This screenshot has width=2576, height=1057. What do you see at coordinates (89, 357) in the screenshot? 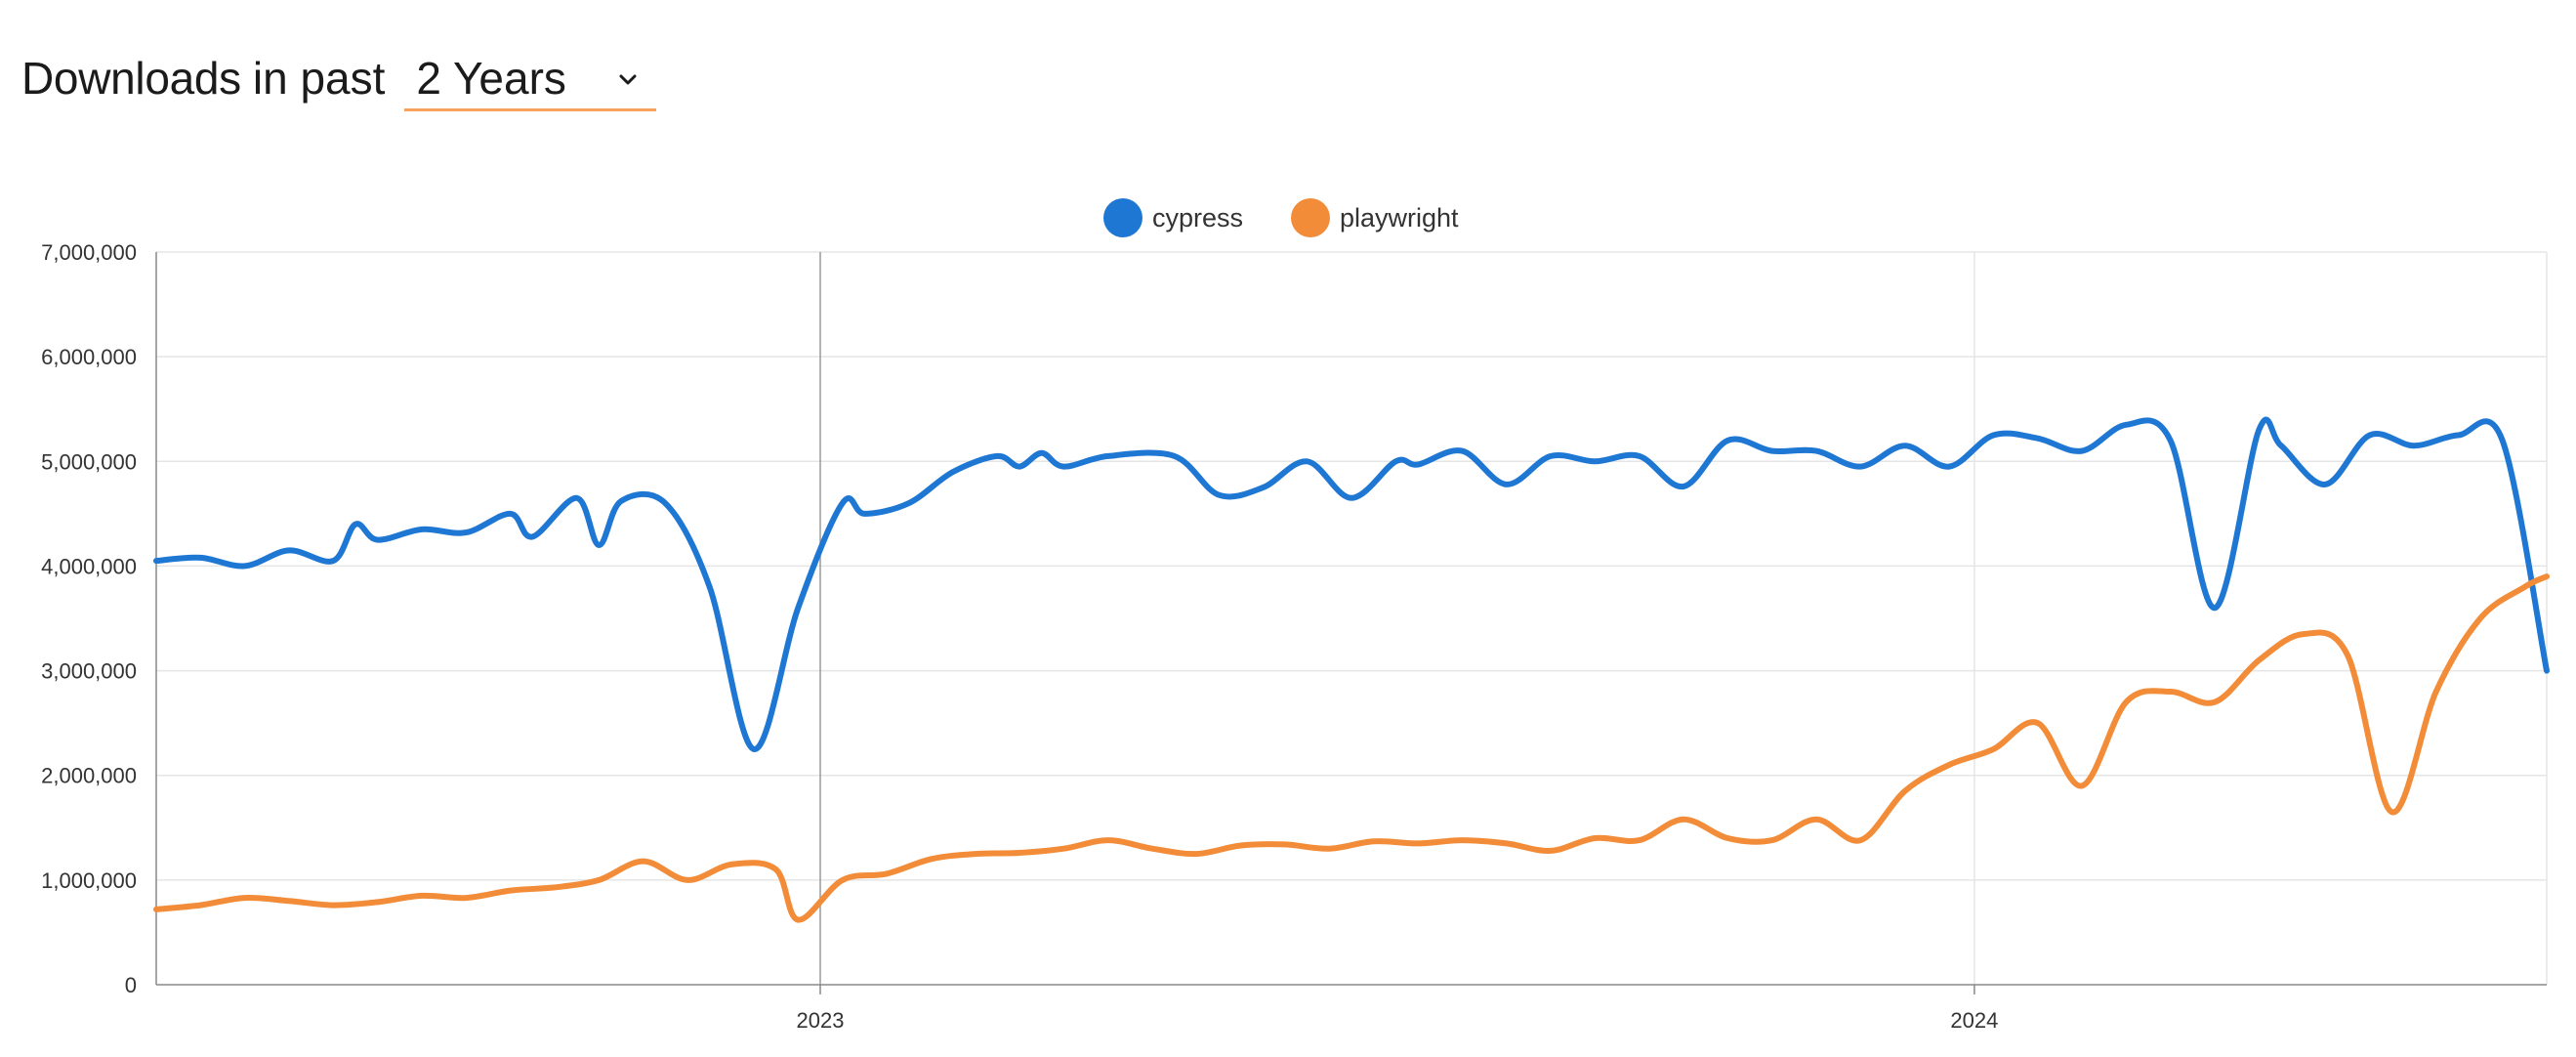
I see `y-tick-label: 6,000,000` at bounding box center [89, 357].